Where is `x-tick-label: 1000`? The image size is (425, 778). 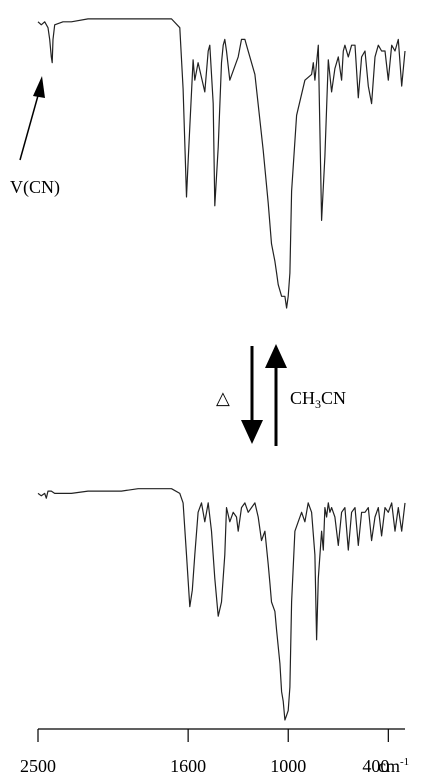
x-tick-label: 1000 is located at coordinates (288, 766).